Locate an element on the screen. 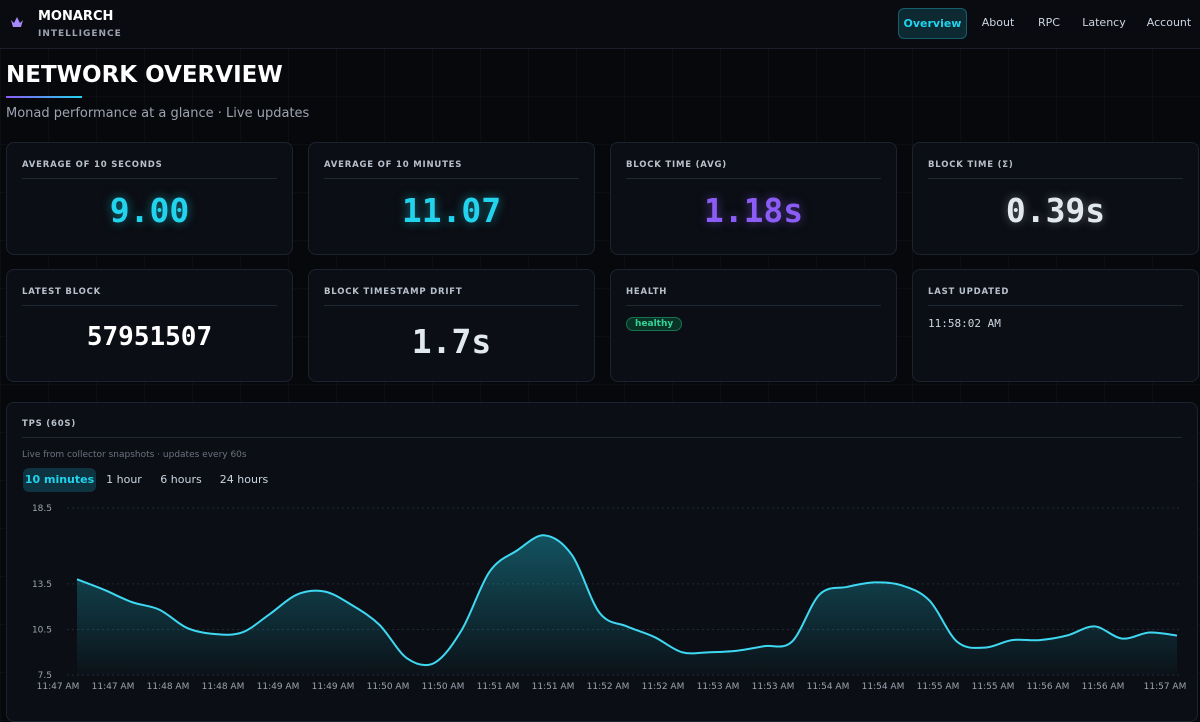 The width and height of the screenshot is (1200, 722). x-tick-label: 11:57 AM is located at coordinates (1165, 687).